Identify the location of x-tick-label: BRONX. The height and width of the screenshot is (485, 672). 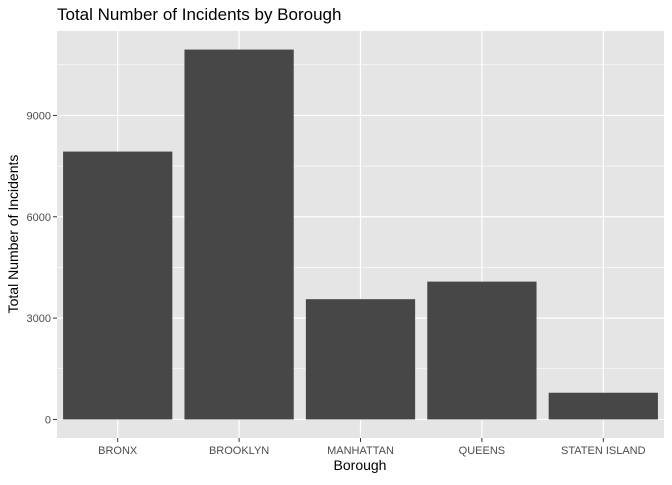
(118, 451).